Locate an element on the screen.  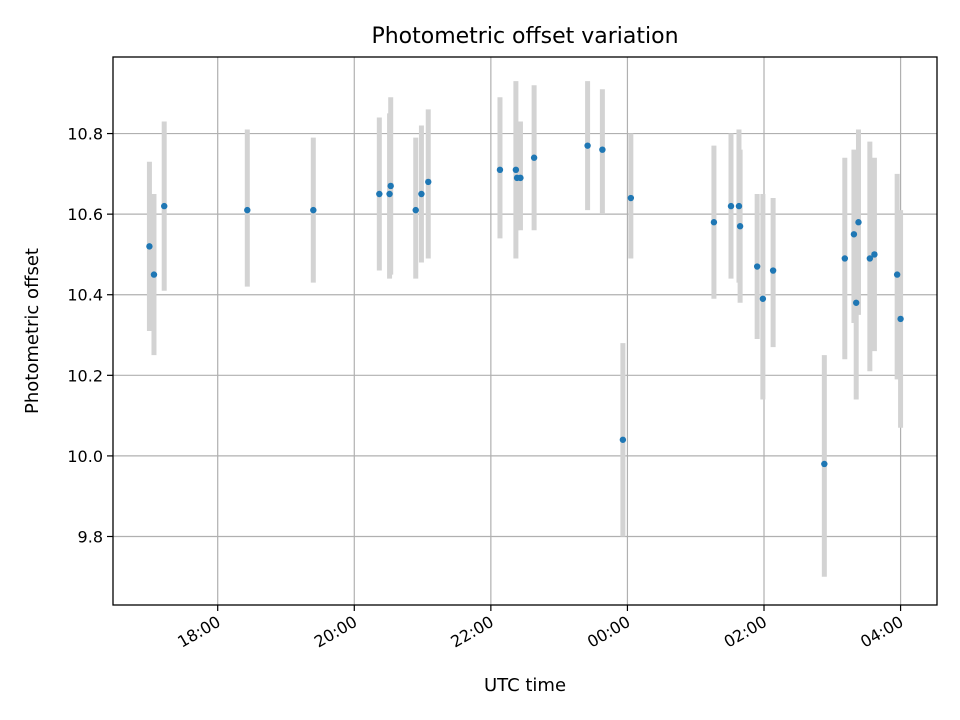
y-tick-label: 10.0 is located at coordinates (85, 456).